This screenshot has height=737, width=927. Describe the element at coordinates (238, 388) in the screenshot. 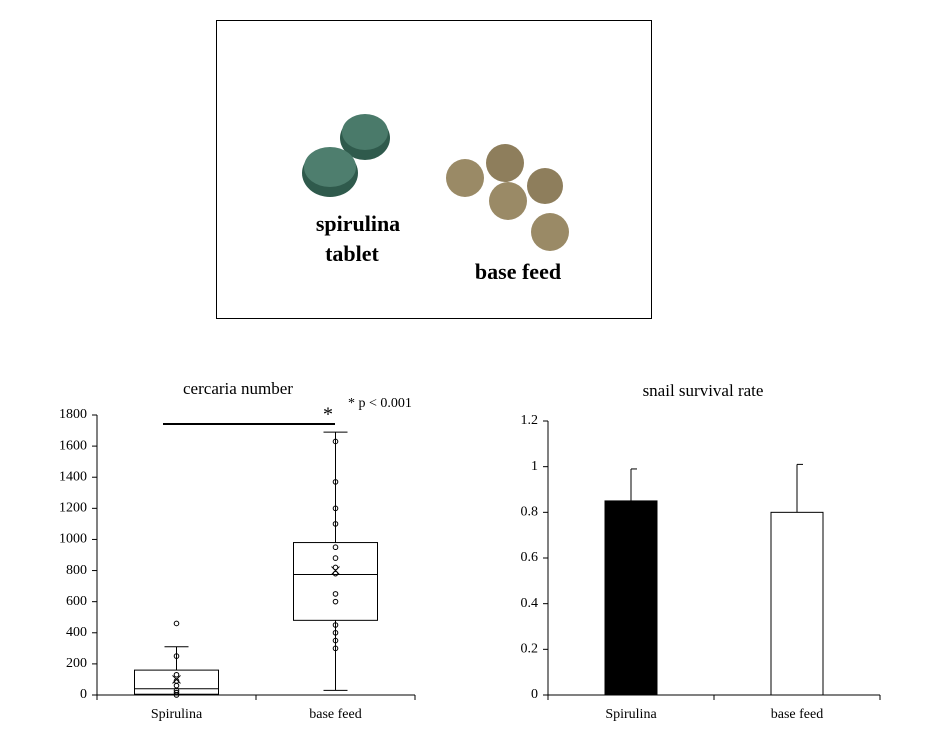

I see `chart-title: cercaria number` at that location.